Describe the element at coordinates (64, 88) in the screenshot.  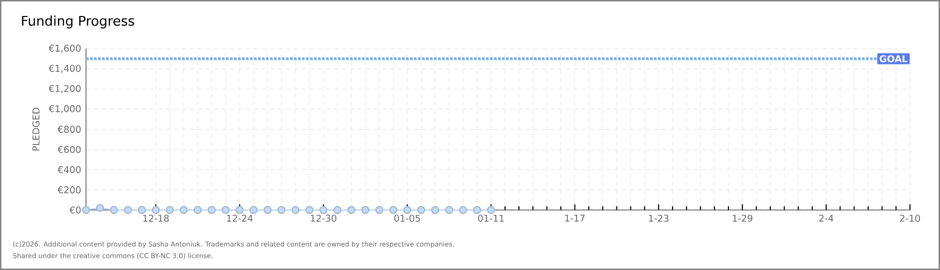
I see `y-tick-label: €1,200` at that location.